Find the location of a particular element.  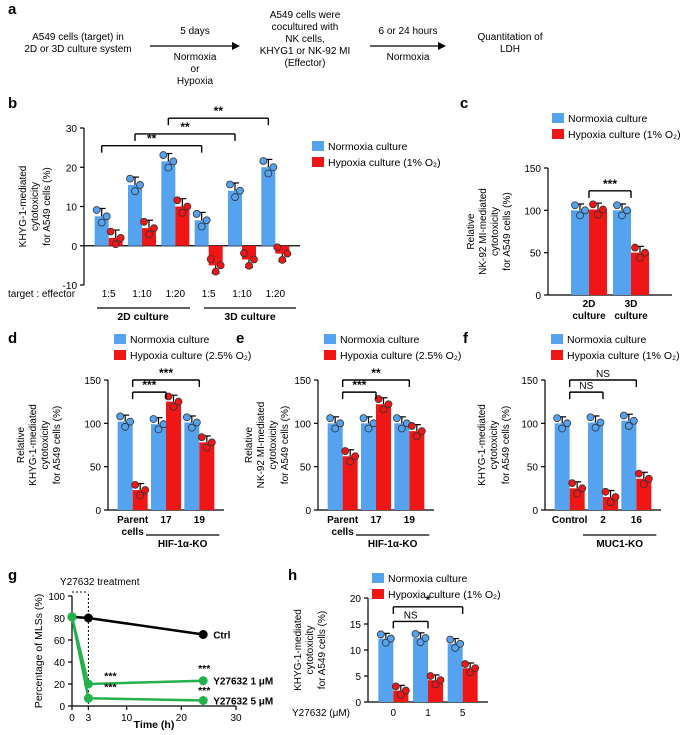

panel-g-xtick-label: 10 is located at coordinates (127, 718).